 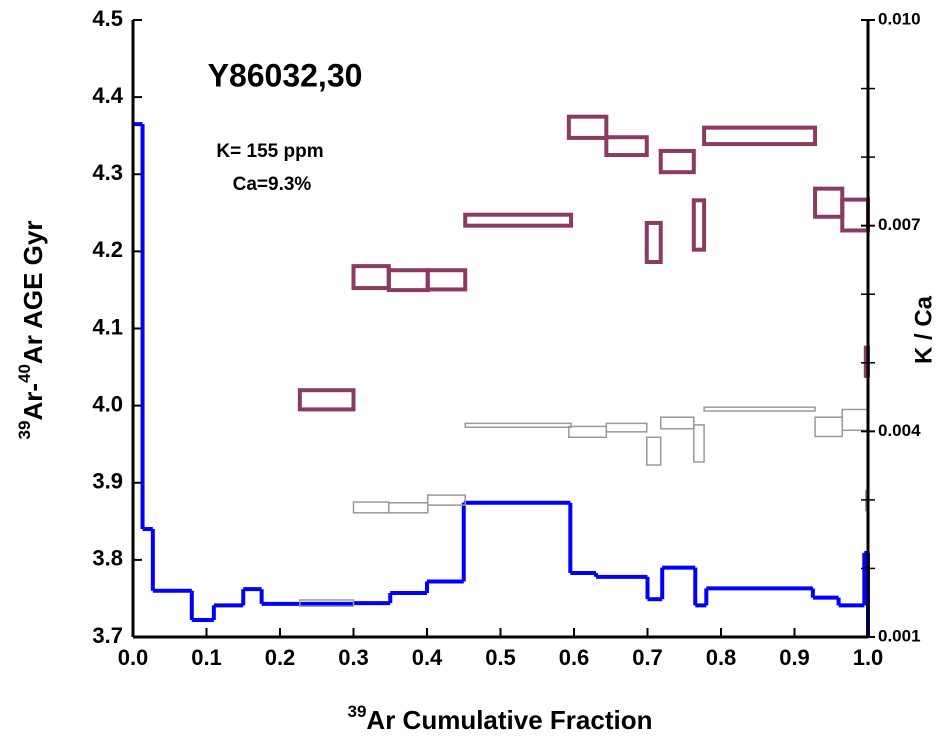 I want to click on y-tick-label: 3.9, so click(x=107, y=481).